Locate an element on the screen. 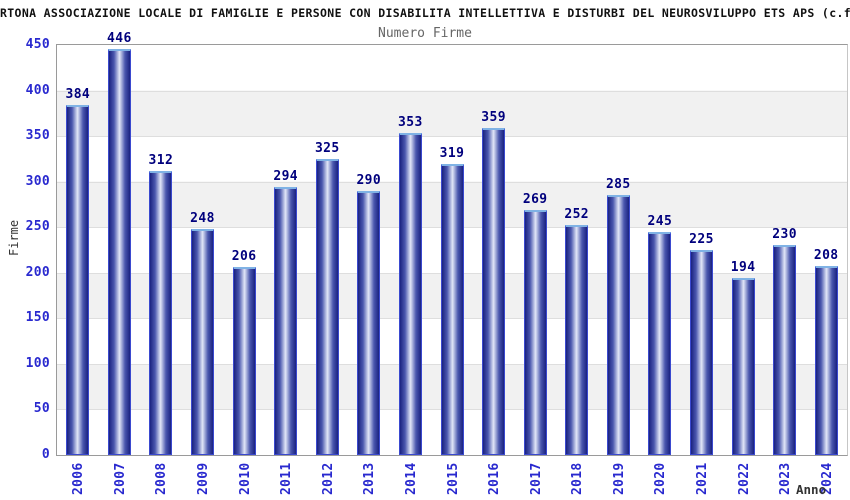 The width and height of the screenshot is (850, 500). bar-value-label: 353 is located at coordinates (410, 123).